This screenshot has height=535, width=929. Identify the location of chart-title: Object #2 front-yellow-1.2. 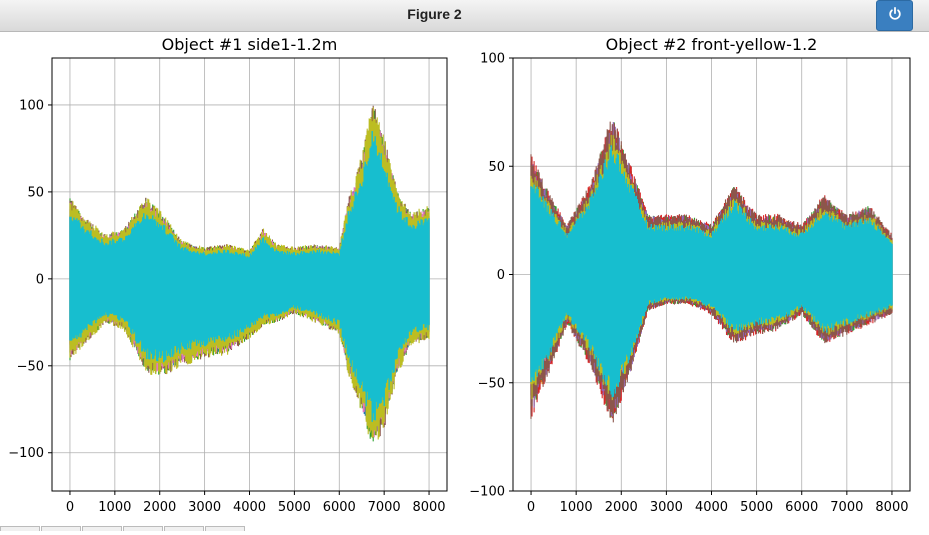
(712, 44).